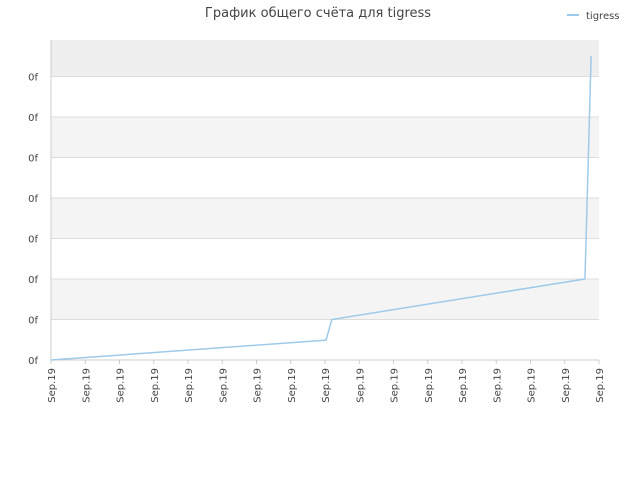 The image size is (640, 480). Describe the element at coordinates (318, 13) in the screenshot. I see `chart-title: График общего счёта для tigress` at that location.